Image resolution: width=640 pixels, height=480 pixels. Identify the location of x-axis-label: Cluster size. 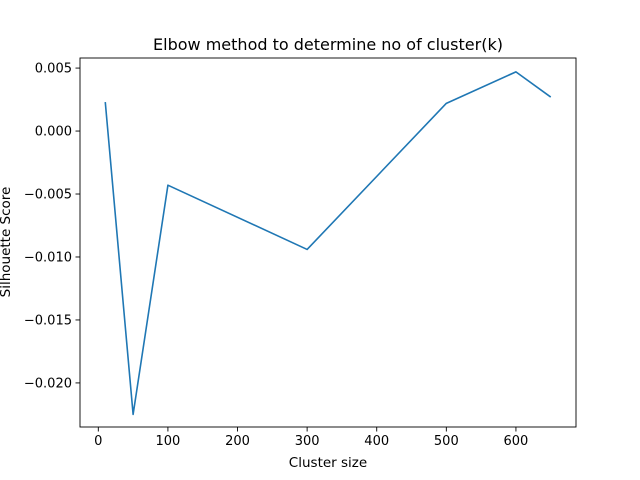
(328, 463).